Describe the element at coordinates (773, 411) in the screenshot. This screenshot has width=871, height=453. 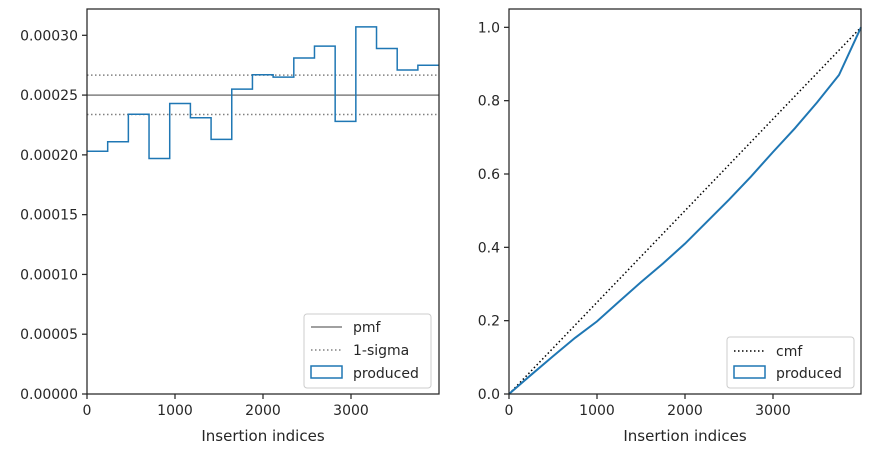
I see `right-x-tick-label: 3000` at that location.